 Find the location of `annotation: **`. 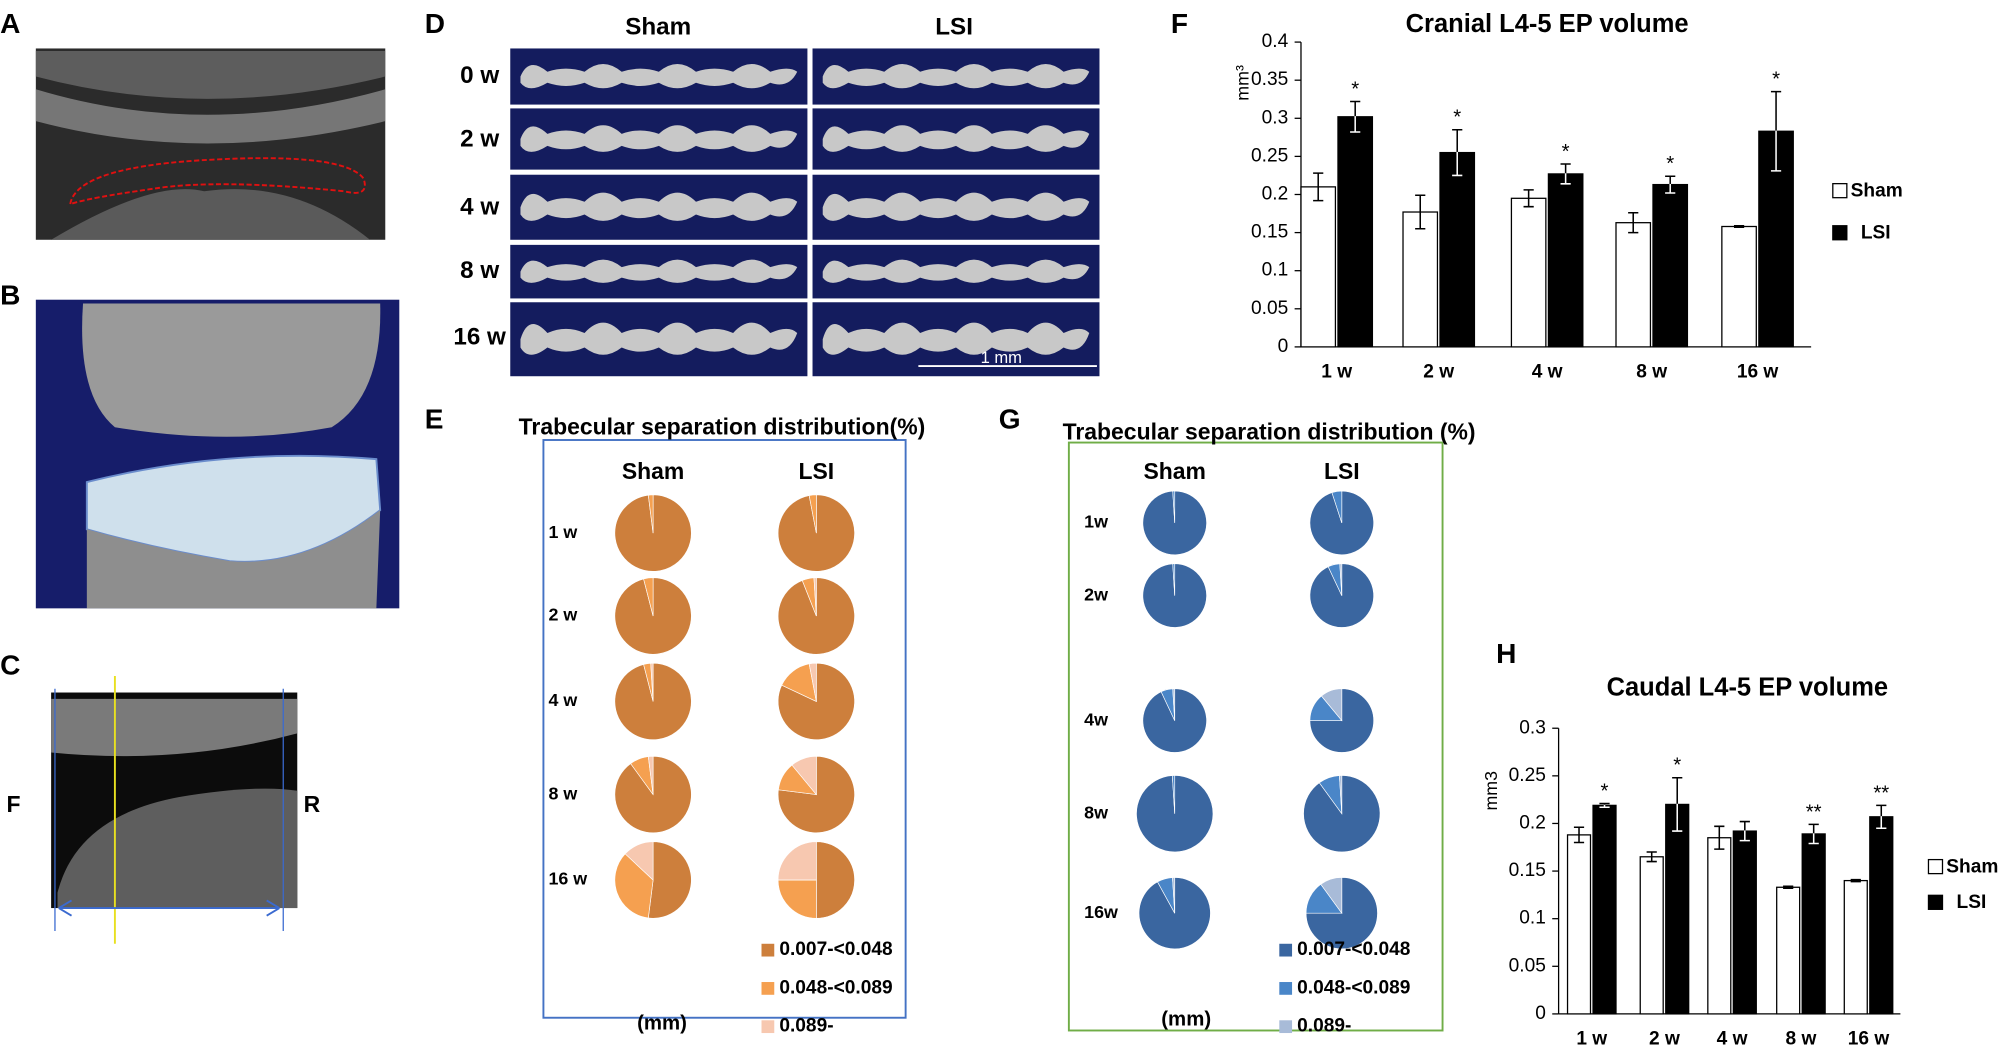

annotation: ** is located at coordinates (1814, 812).